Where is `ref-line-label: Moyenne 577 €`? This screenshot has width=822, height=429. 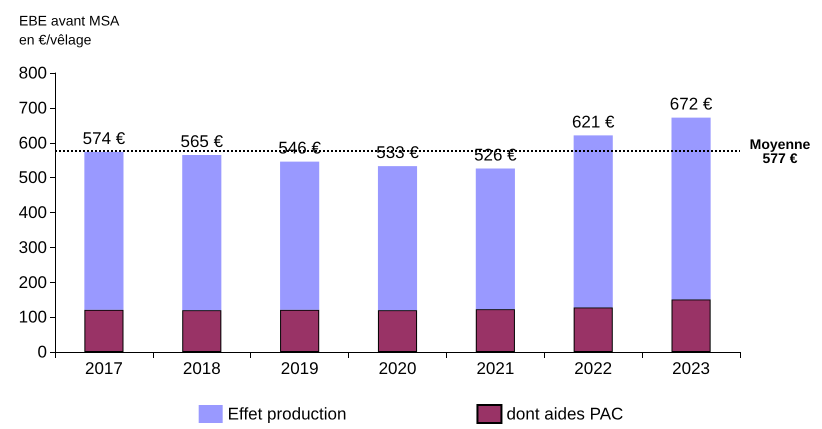
ref-line-label: Moyenne 577 € is located at coordinates (780, 151).